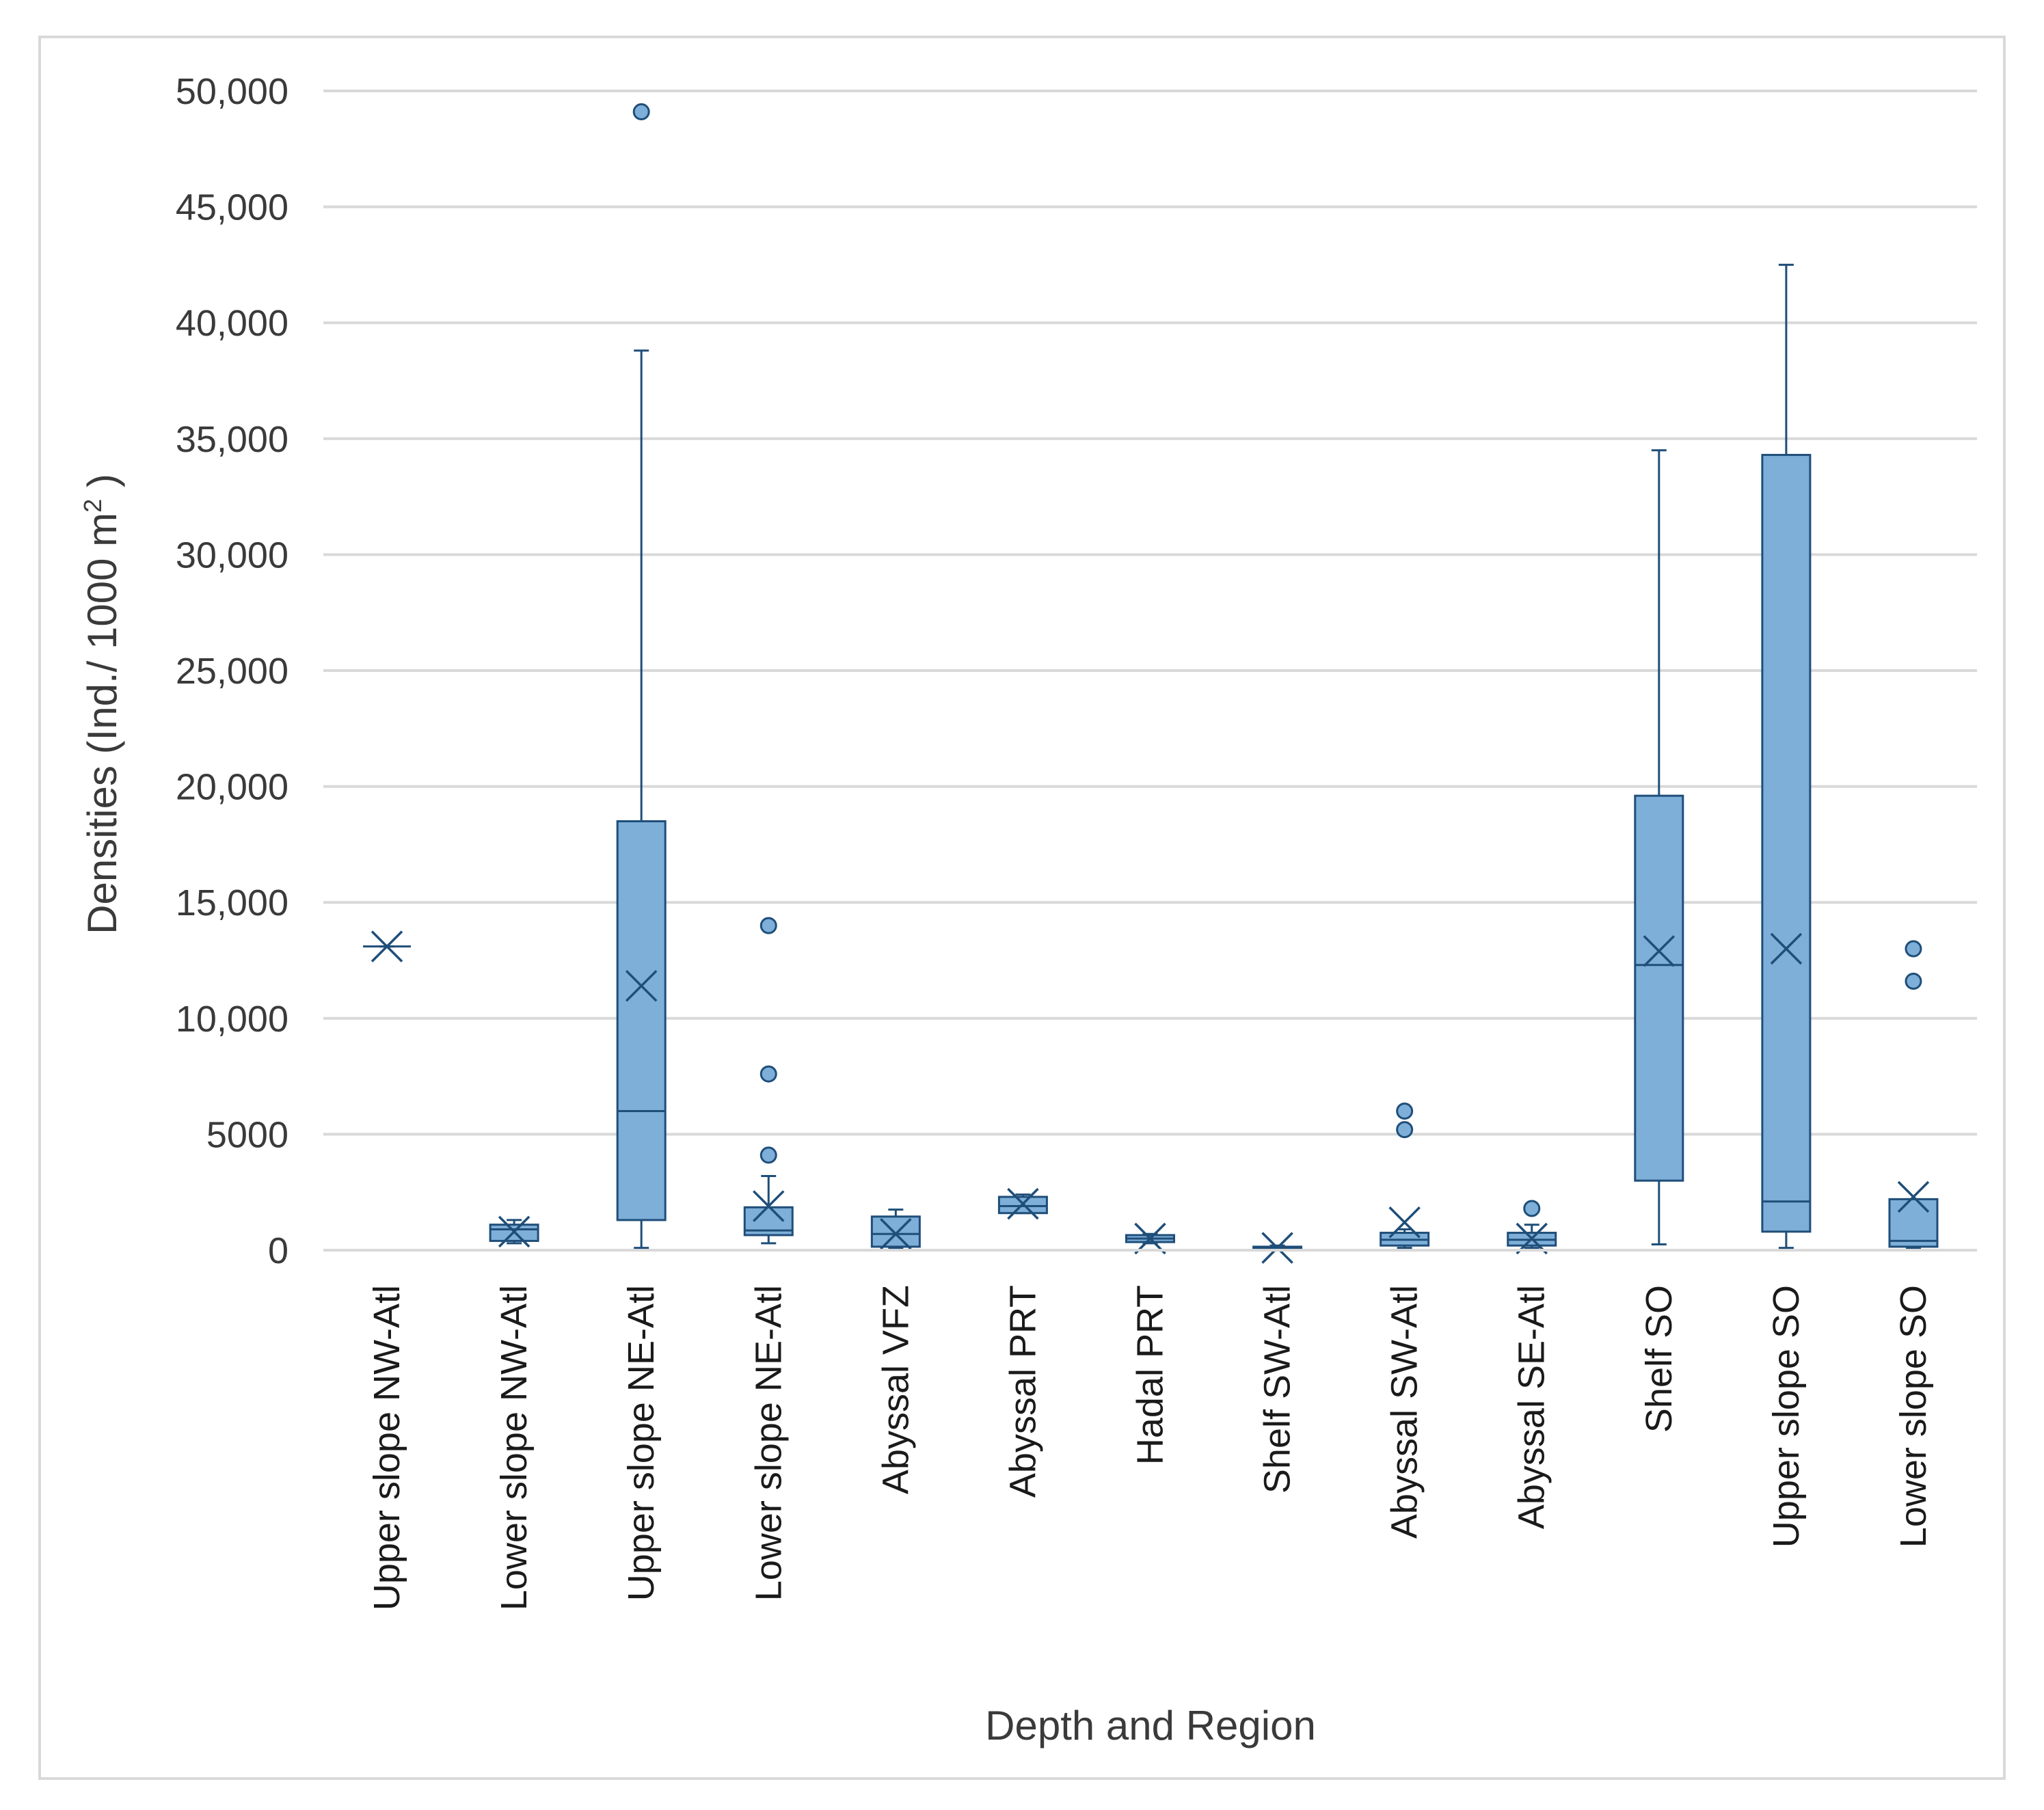 The image size is (2044, 1810). I want to click on x-category-label: Abyssal SW-Atl, so click(1404, 1412).